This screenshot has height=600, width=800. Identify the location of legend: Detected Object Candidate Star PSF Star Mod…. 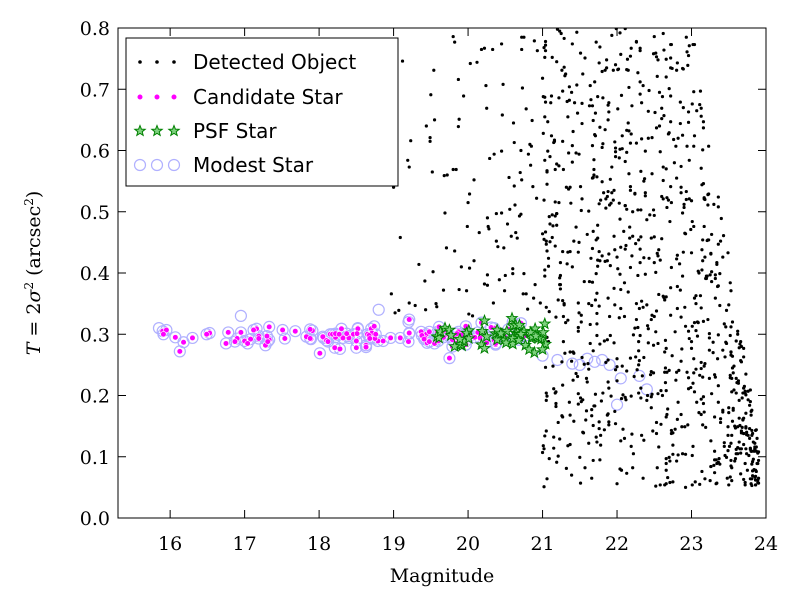
(262, 112).